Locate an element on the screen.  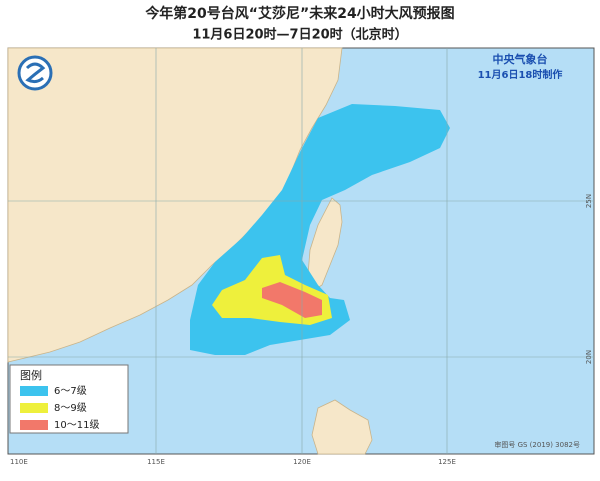
lon-label: 115E is located at coordinates (156, 462).